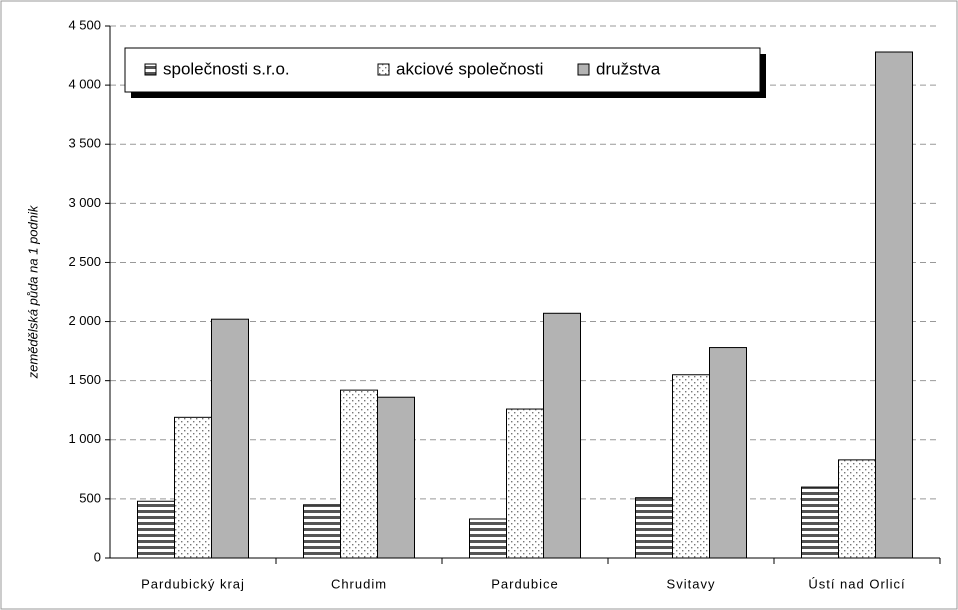 The height and width of the screenshot is (610, 958). I want to click on x-tick-label: Chrudim, so click(359, 583).